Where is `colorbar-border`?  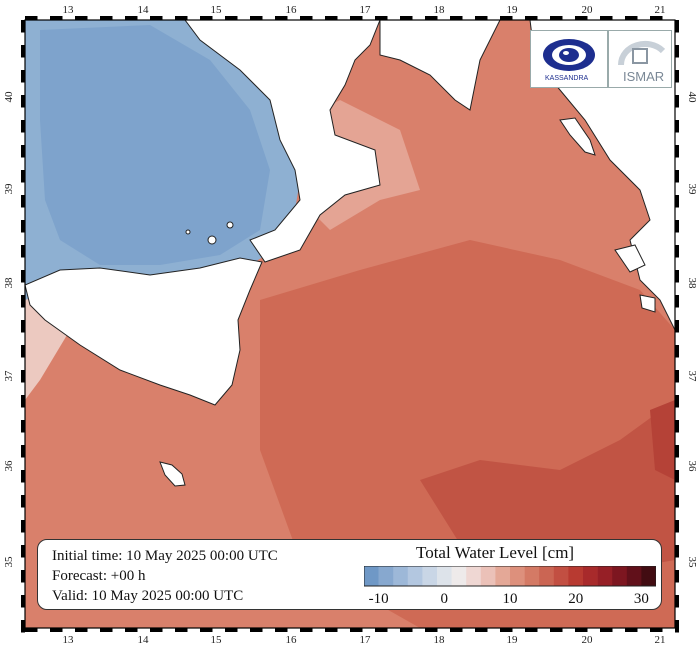 colorbar-border is located at coordinates (510, 576).